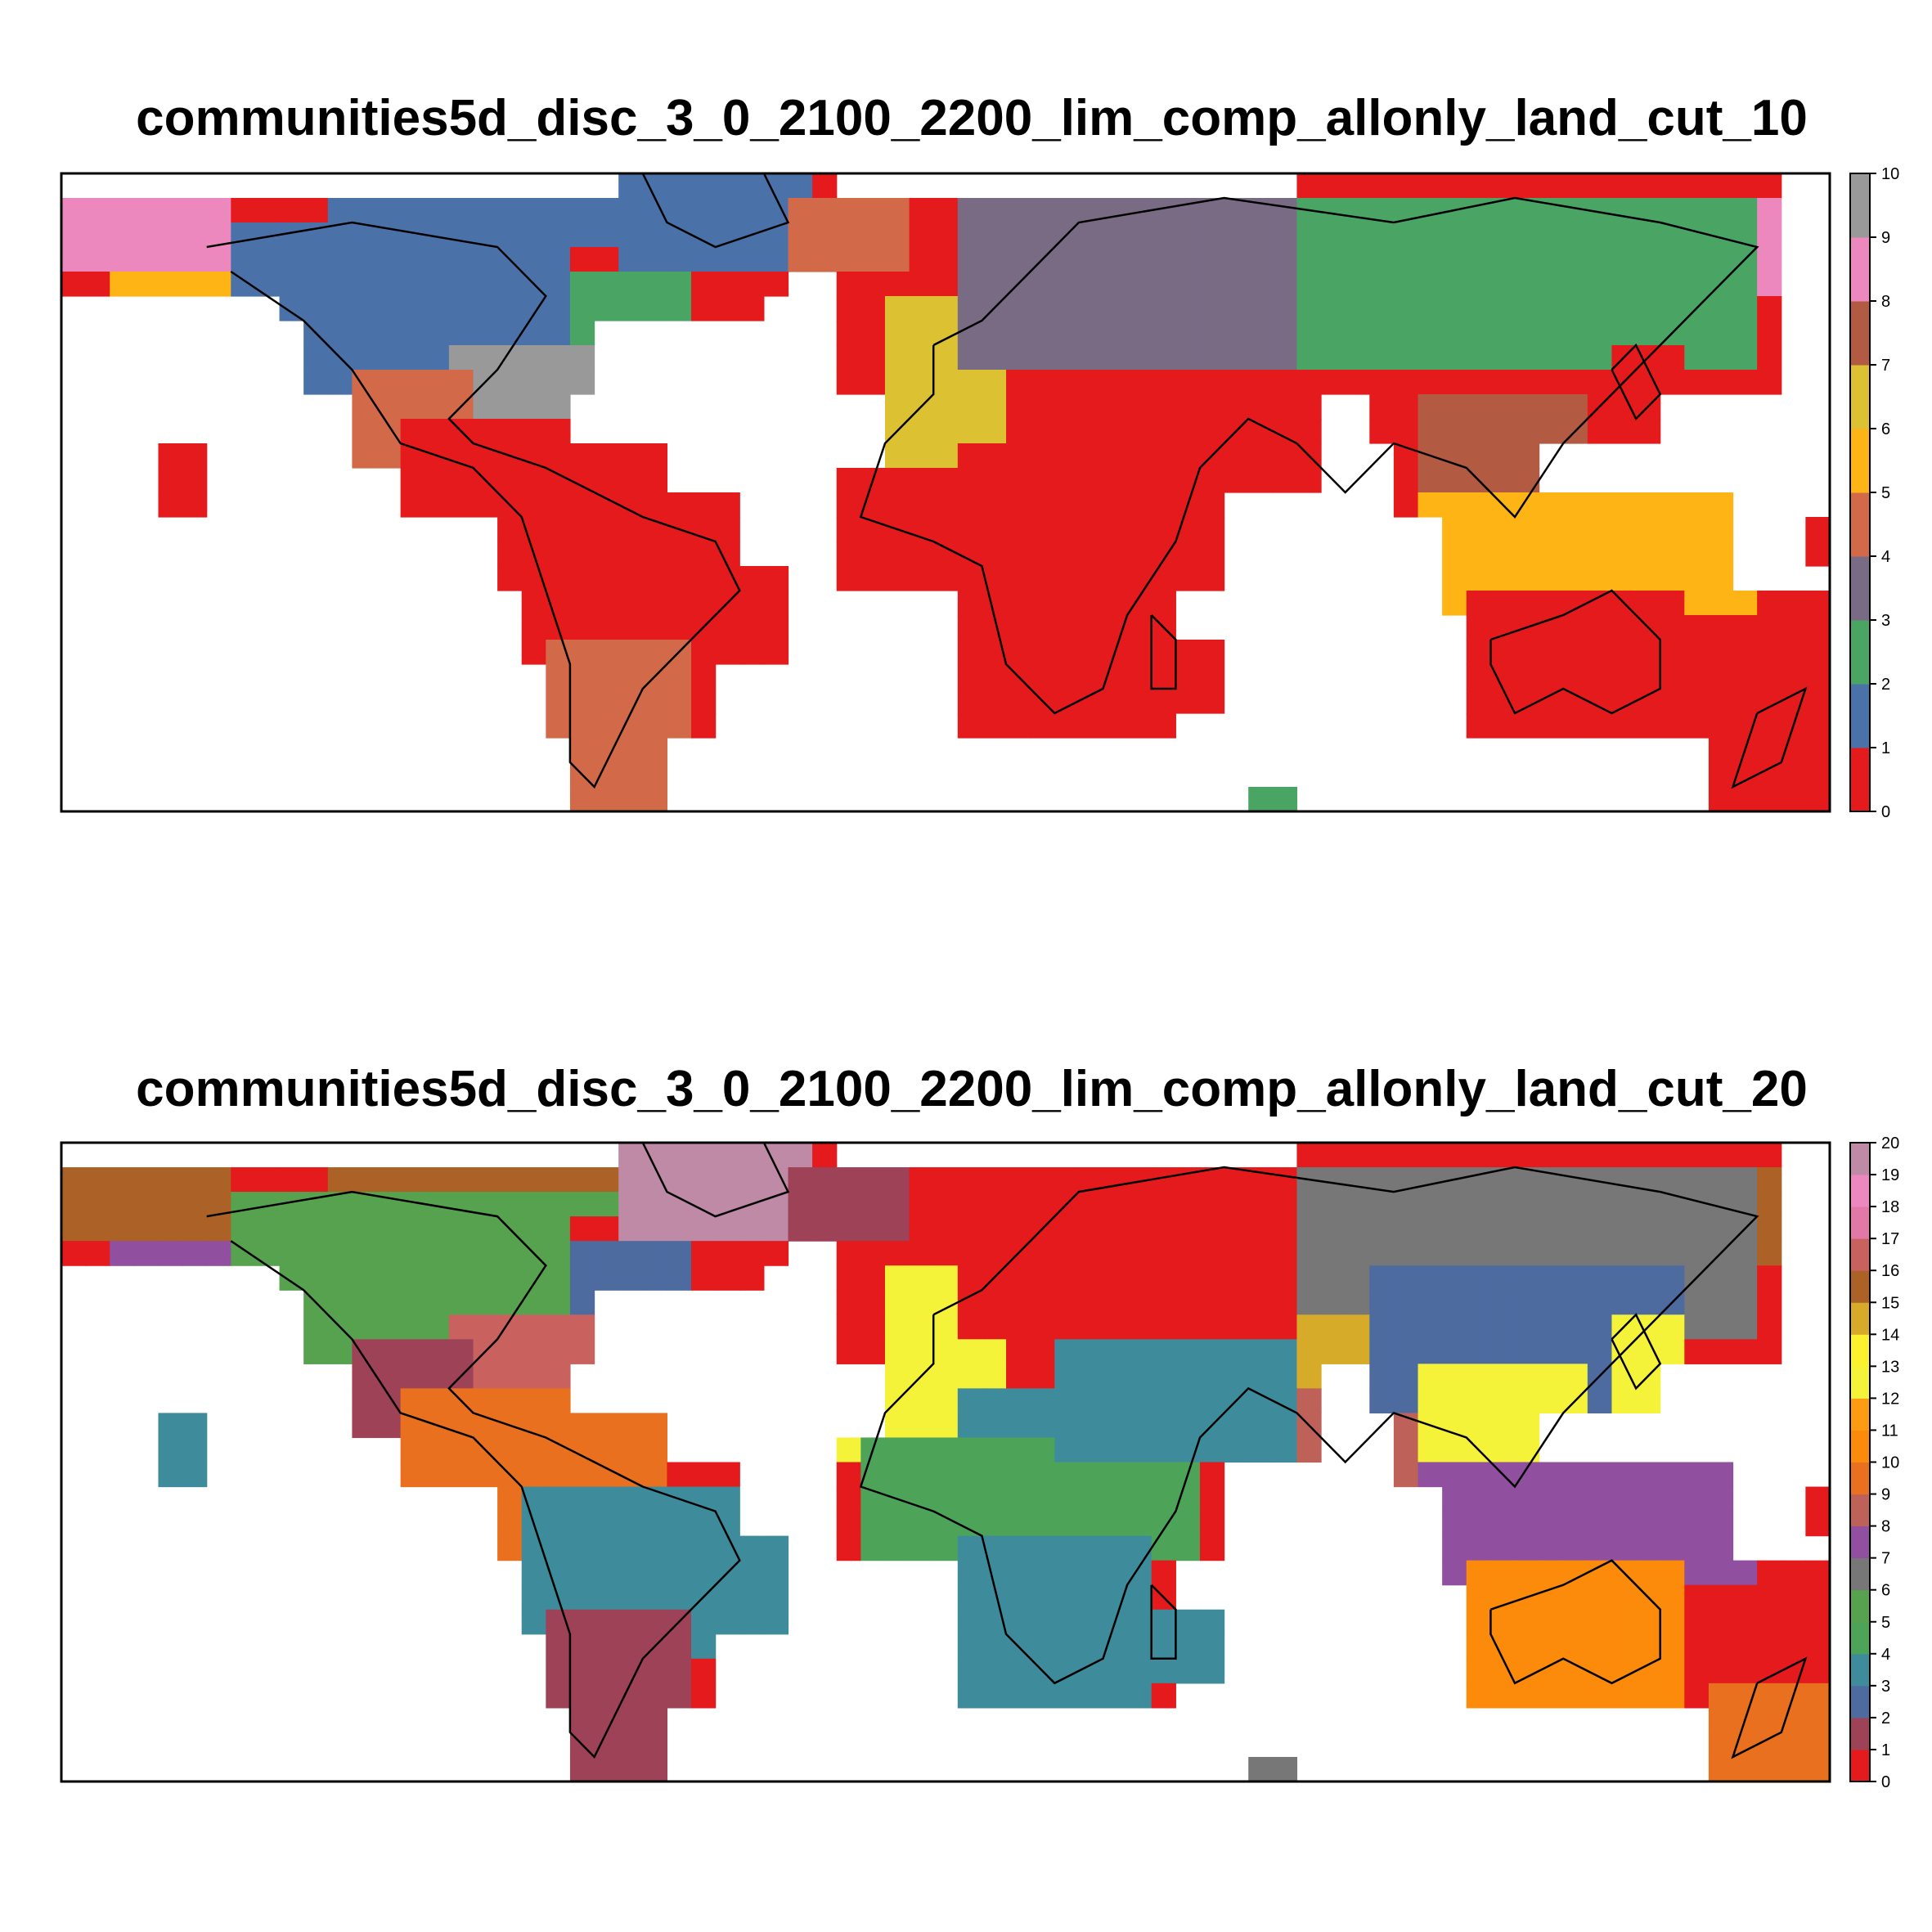 The image size is (1932, 1932). Describe the element at coordinates (1886, 366) in the screenshot. I see `legend-tick-label: 7` at that location.